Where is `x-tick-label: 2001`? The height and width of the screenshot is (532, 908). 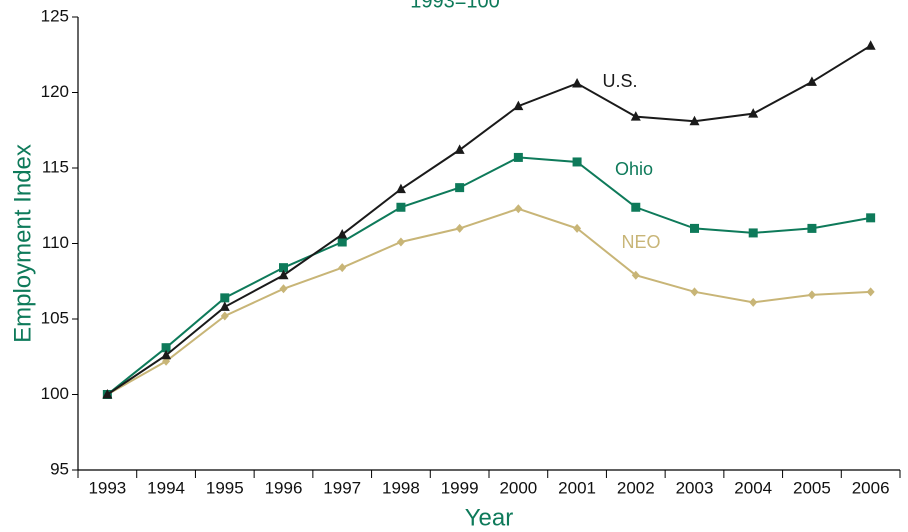 x-tick-label: 2001 is located at coordinates (577, 487).